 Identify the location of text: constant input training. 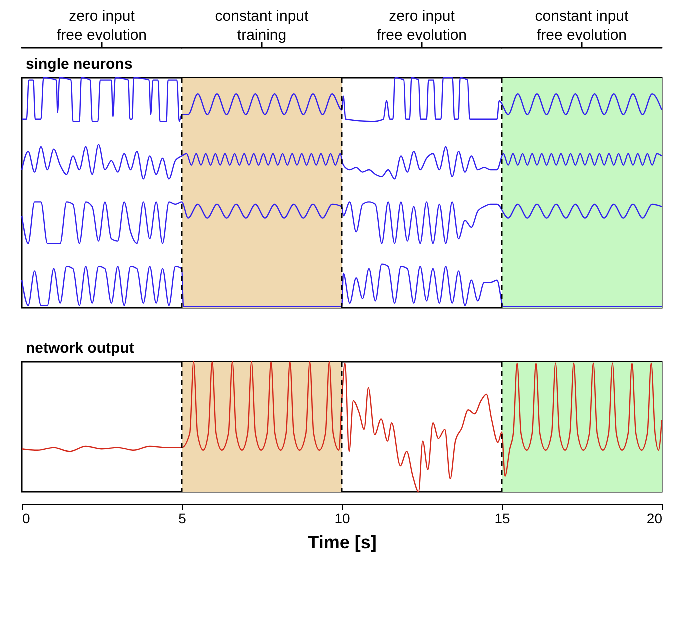
(262, 26).